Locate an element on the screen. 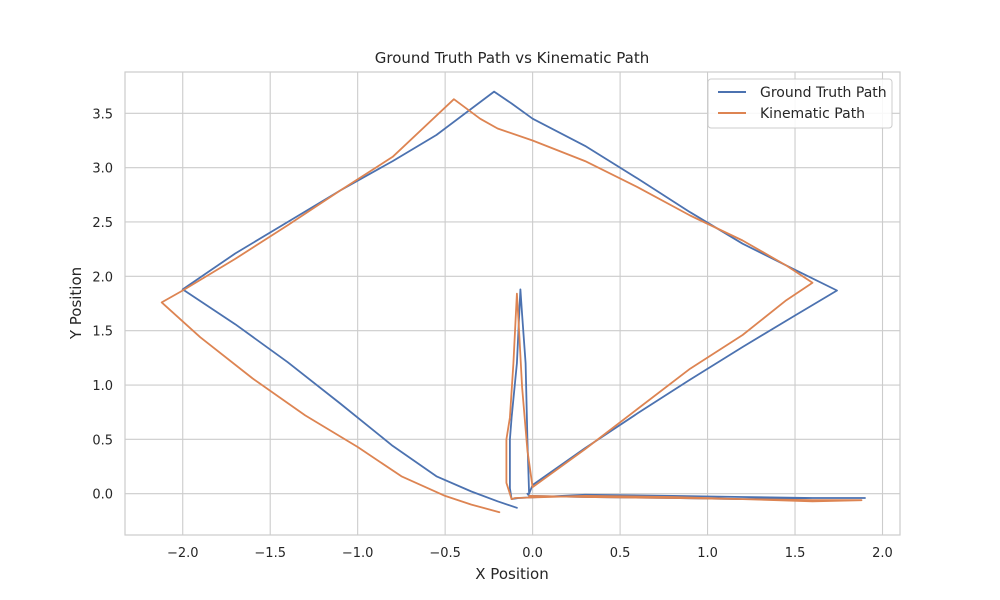  x-tick-label: 0.5 is located at coordinates (620, 553).